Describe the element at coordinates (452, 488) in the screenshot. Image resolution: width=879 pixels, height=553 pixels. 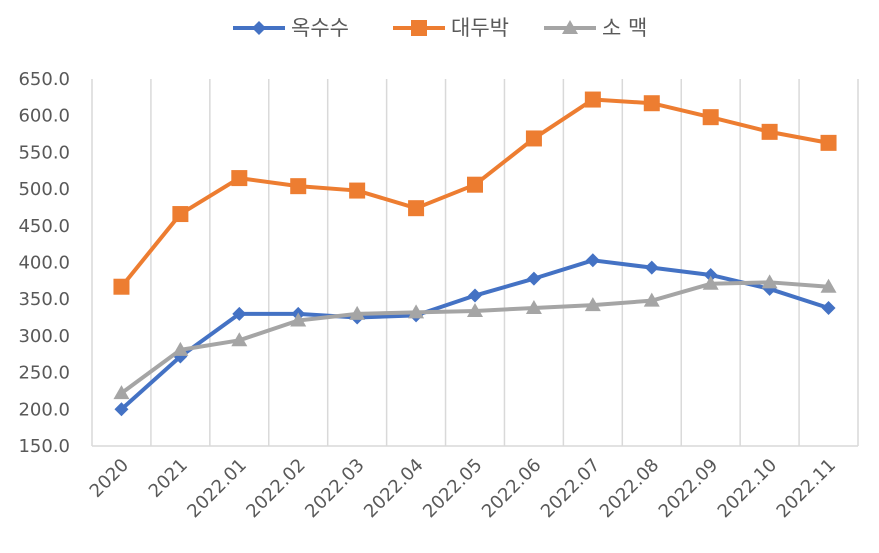
I see `x-tick-label: 2022.05` at that location.